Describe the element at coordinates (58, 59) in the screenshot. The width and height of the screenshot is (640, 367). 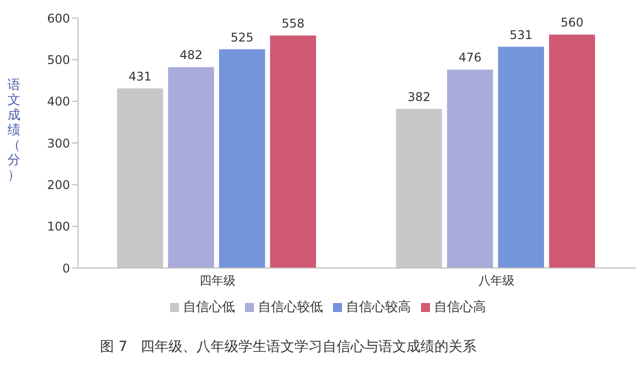
I see `y-tick-label: 500` at that location.